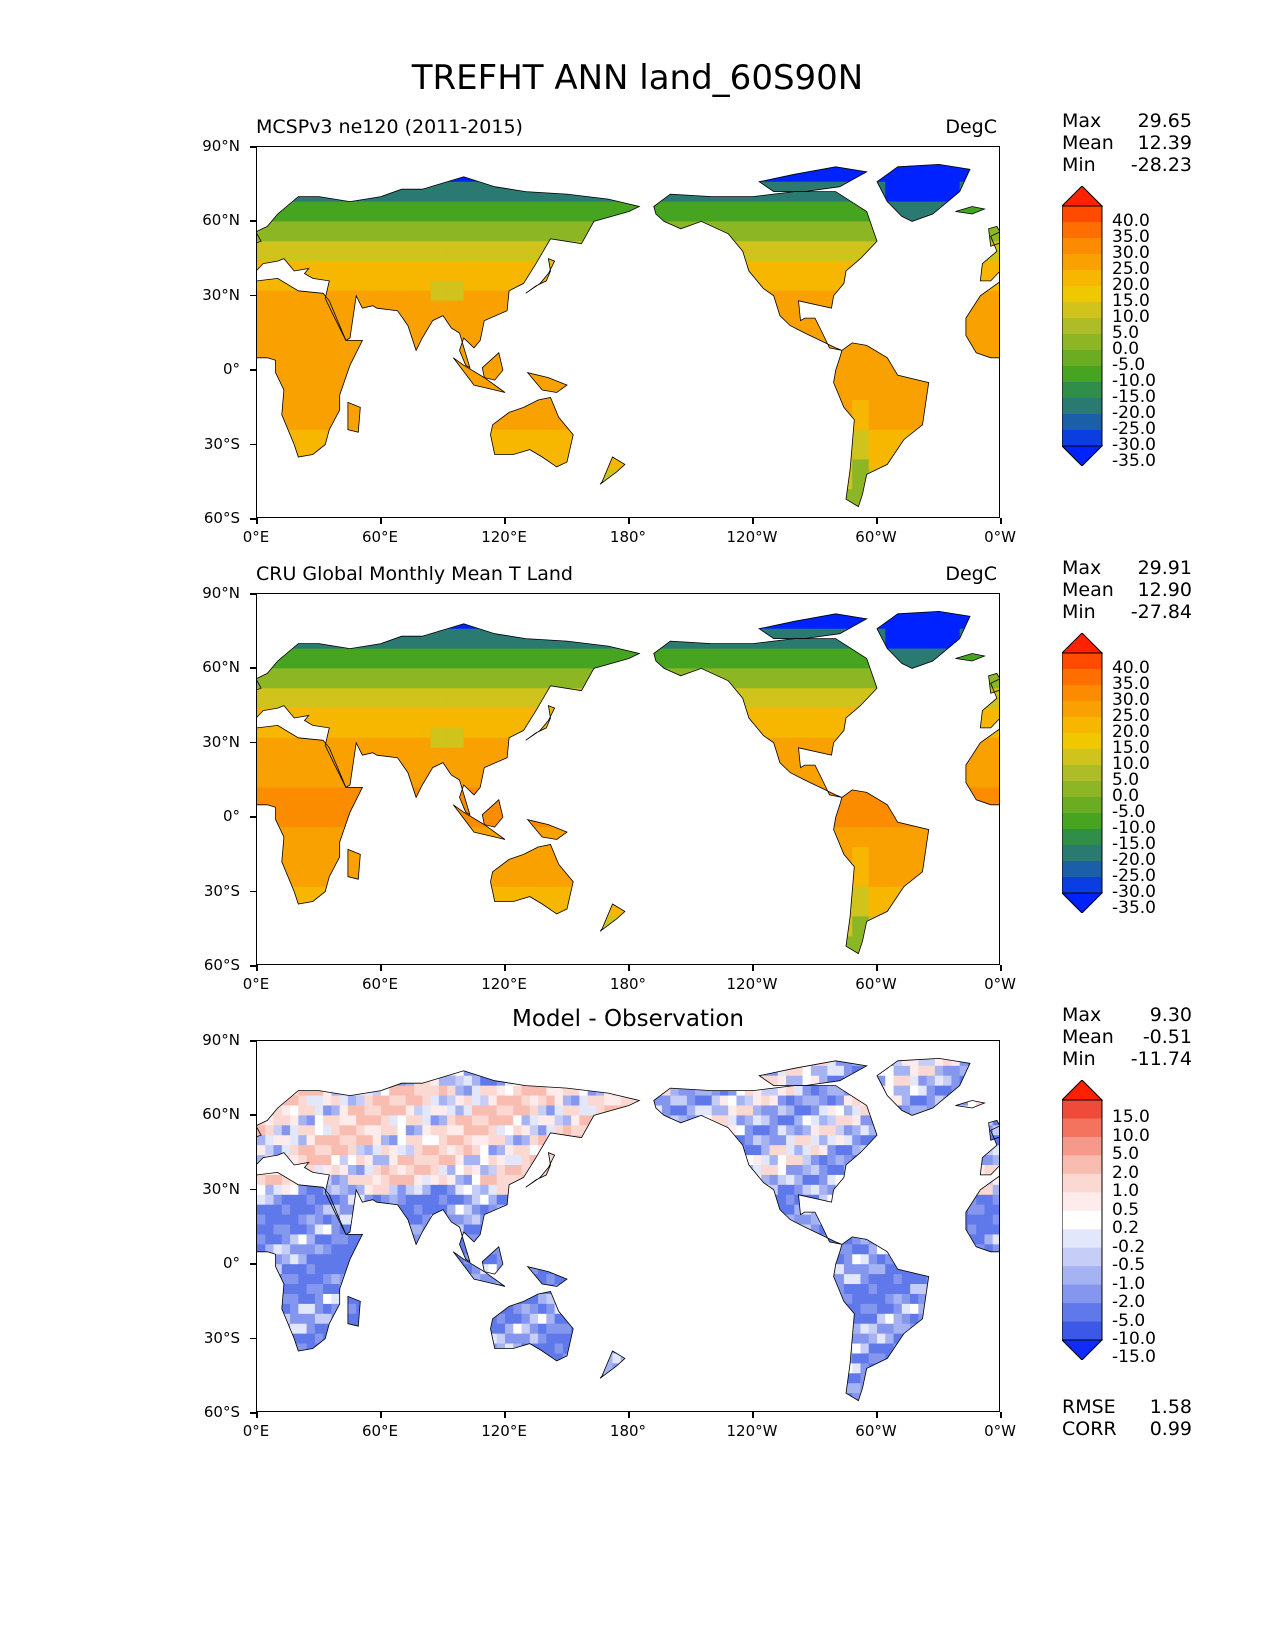 The width and height of the screenshot is (1275, 1650). I want to click on stat-row: Mean -0.51, so click(1127, 1037).